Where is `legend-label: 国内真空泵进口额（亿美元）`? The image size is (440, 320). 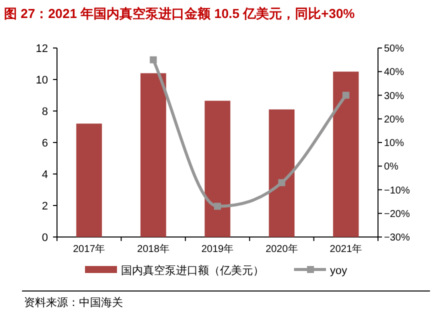
legend-label: 国内真空泵进口额（亿美元） is located at coordinates (192, 270).